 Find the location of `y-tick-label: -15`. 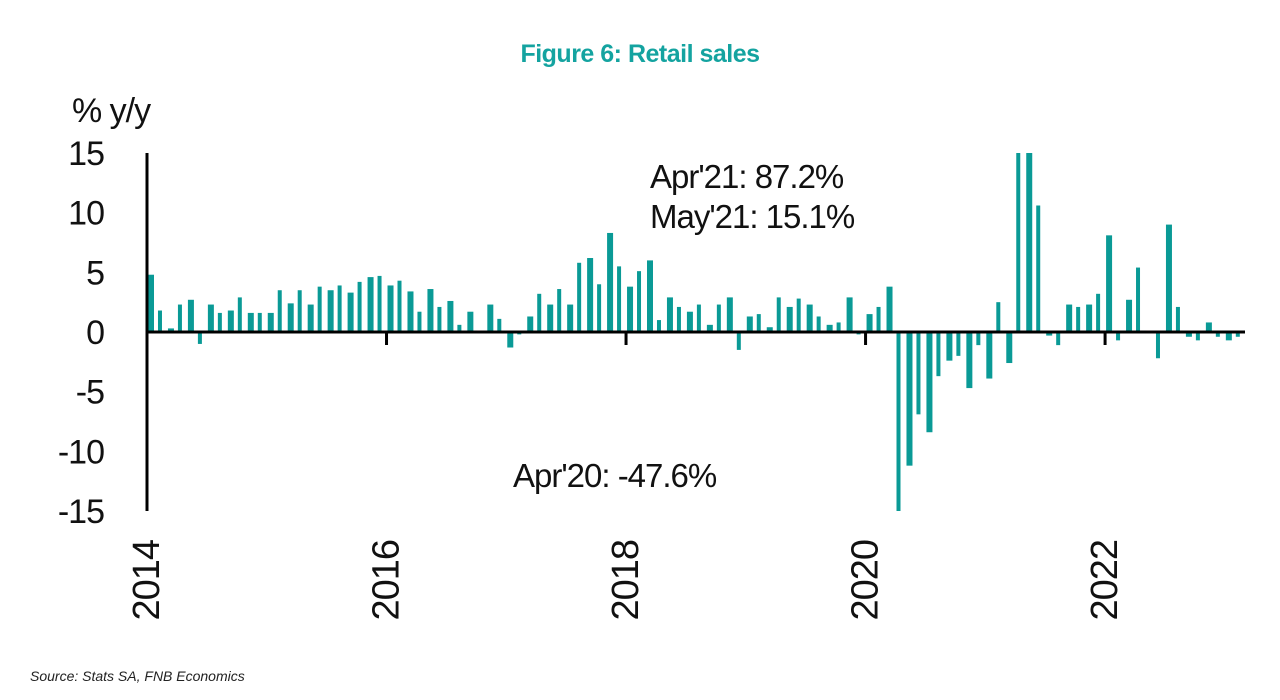

y-tick-label: -15 is located at coordinates (81, 512).